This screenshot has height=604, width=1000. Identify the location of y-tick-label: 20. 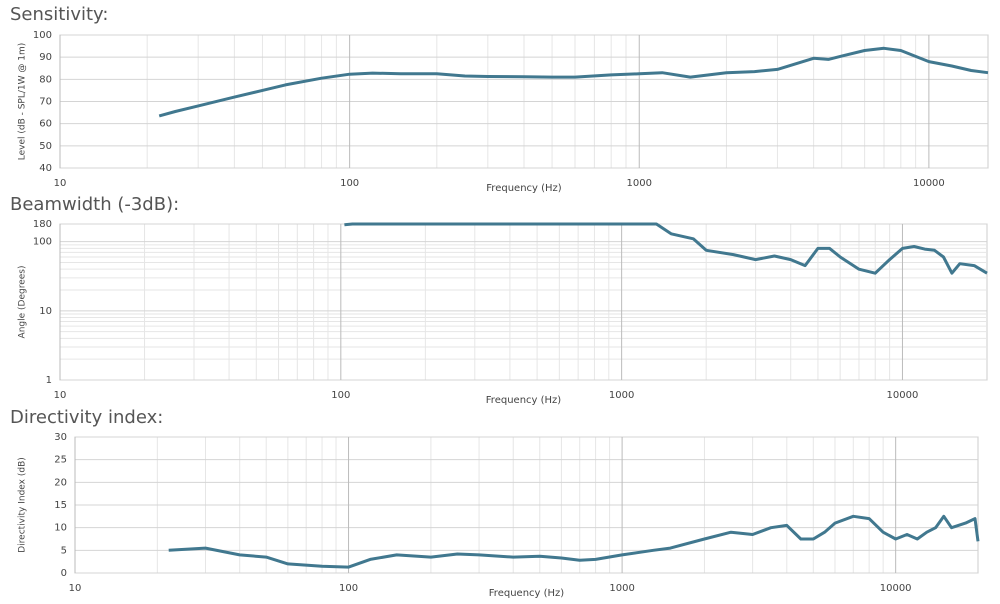
(60, 482).